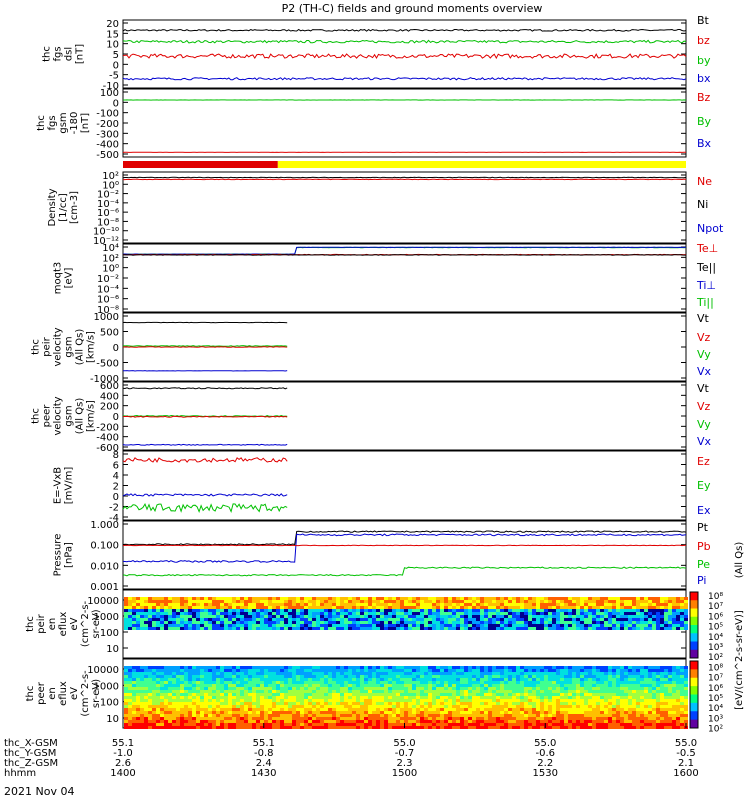  What do you see at coordinates (715, 679) in the screenshot?
I see `colorbar-tick: 10⁷` at bounding box center [715, 679].